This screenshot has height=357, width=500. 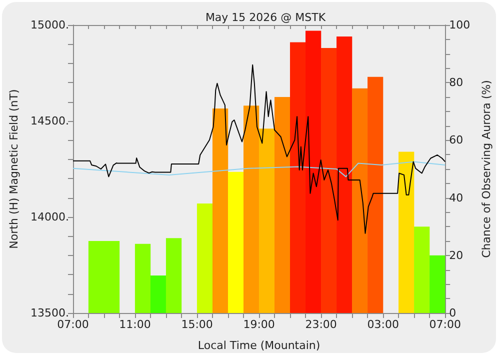 What do you see at coordinates (456, 197) in the screenshot?
I see `y2-tick-label: 40` at bounding box center [456, 197].